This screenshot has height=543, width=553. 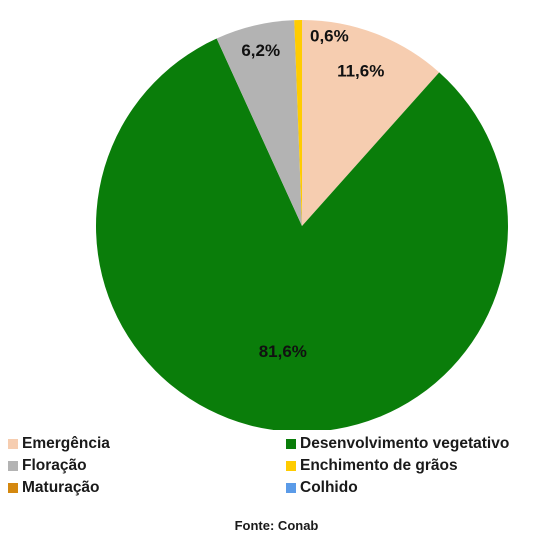 I want to click on legend-swatch-enchimento-de-graos, so click(x=291, y=466).